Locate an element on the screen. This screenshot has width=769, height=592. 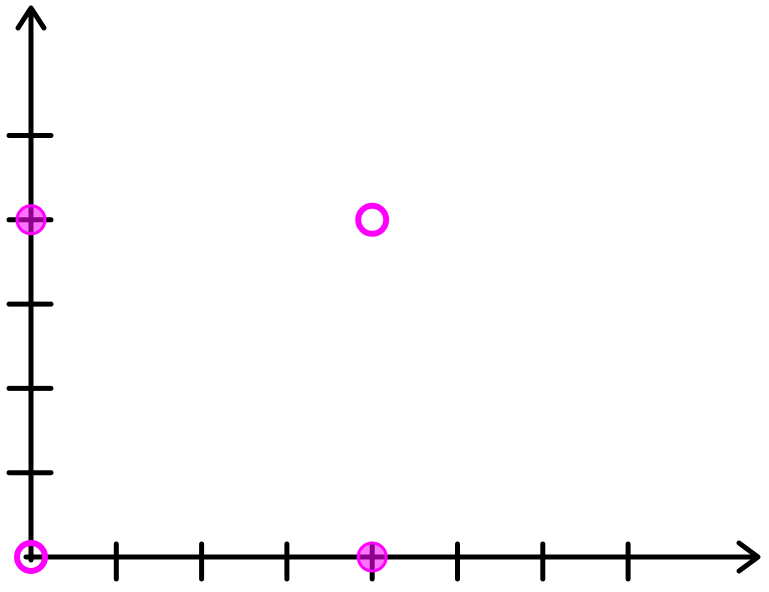
x-axis-arrow is located at coordinates (748, 557).